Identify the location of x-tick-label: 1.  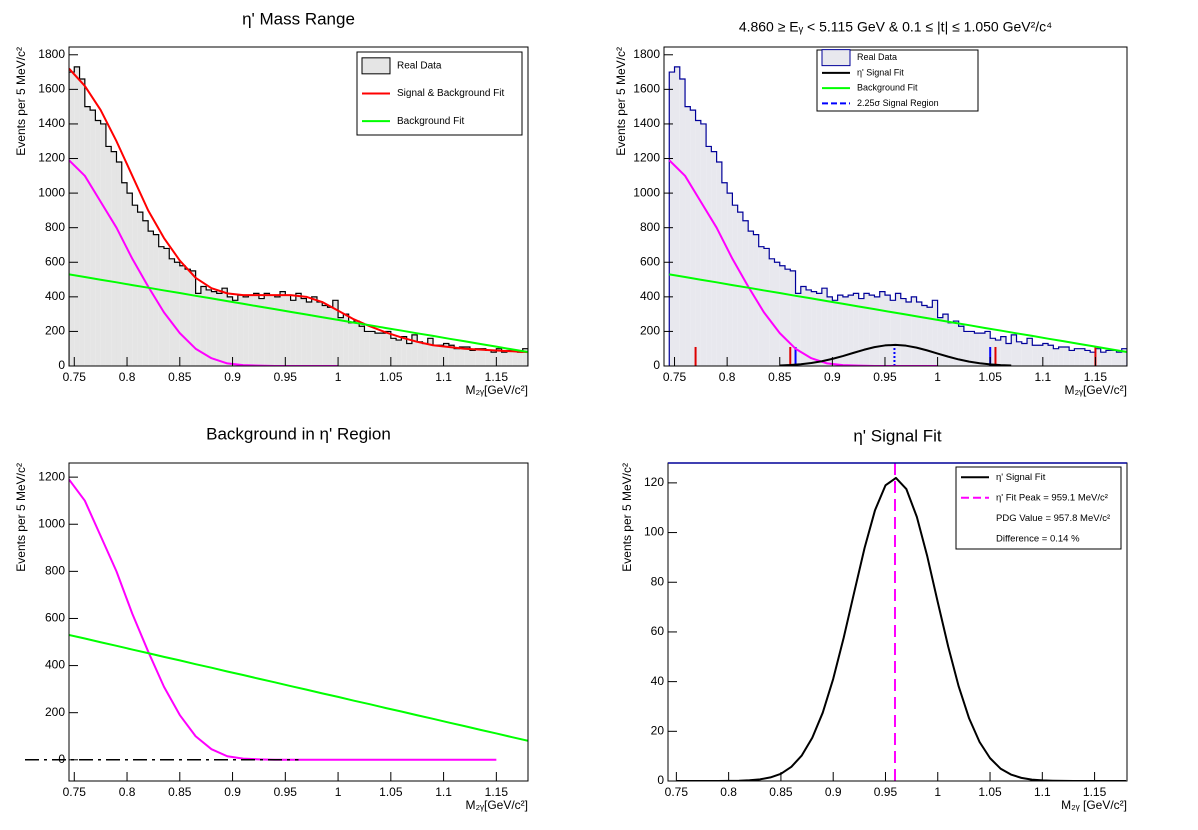
(338, 377).